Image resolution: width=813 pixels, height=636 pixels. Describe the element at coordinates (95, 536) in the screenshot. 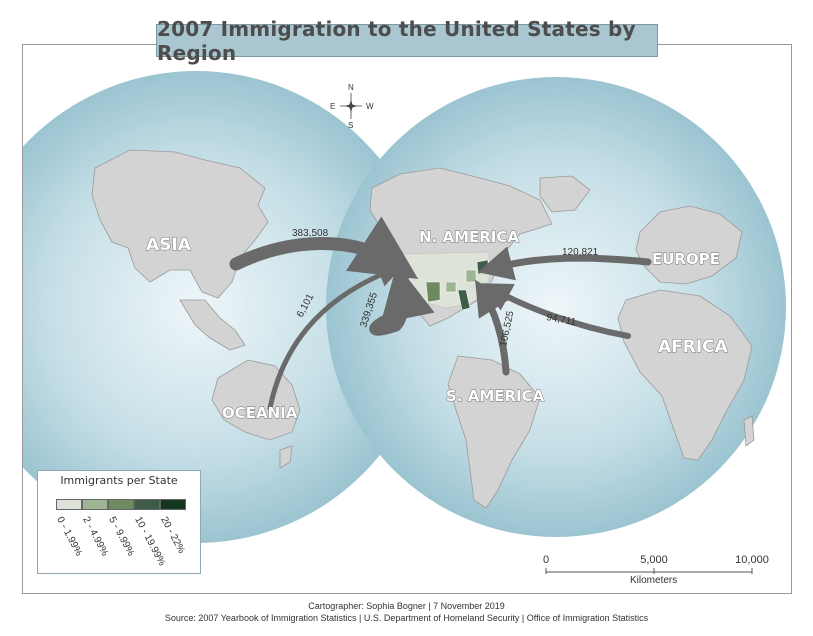

I see `legend-class-label-2: 2 - 4.99%` at that location.